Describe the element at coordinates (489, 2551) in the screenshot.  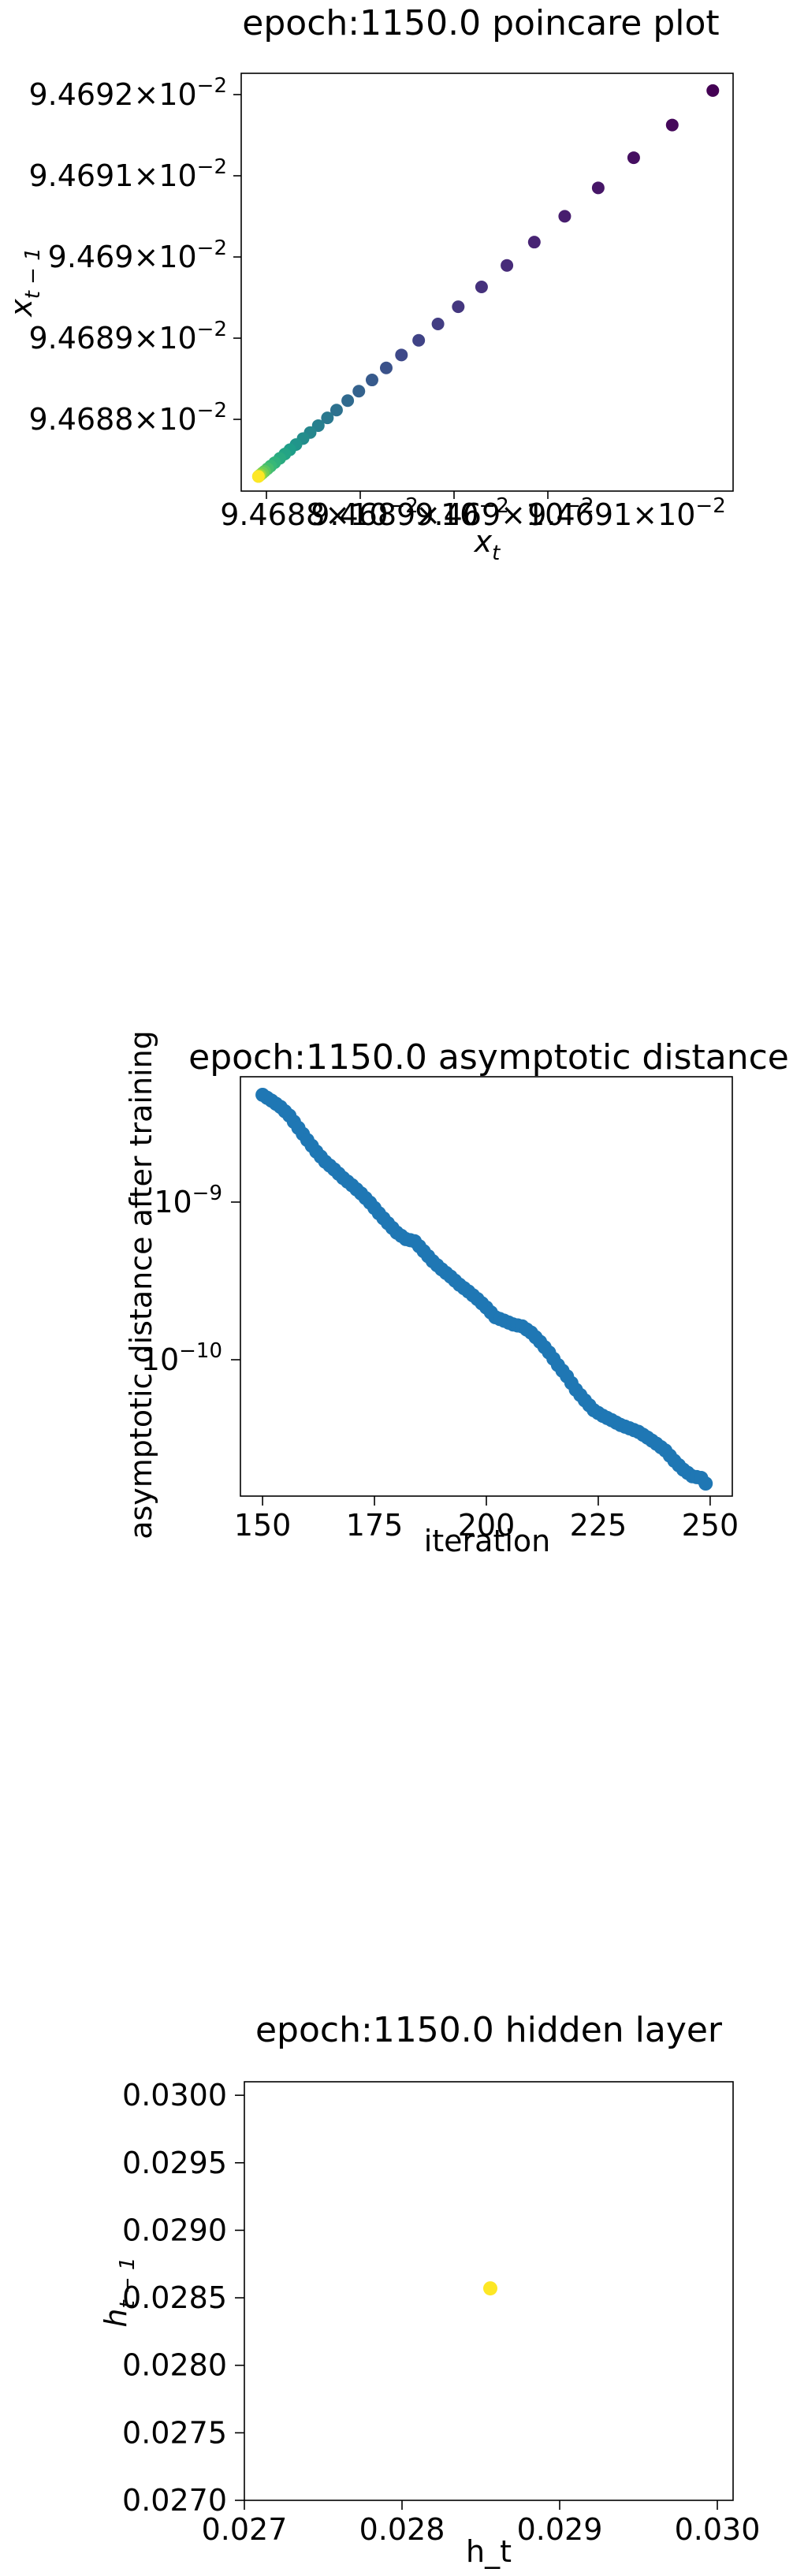
I see `hidden-layer-x-axis-label: h_t` at that location.